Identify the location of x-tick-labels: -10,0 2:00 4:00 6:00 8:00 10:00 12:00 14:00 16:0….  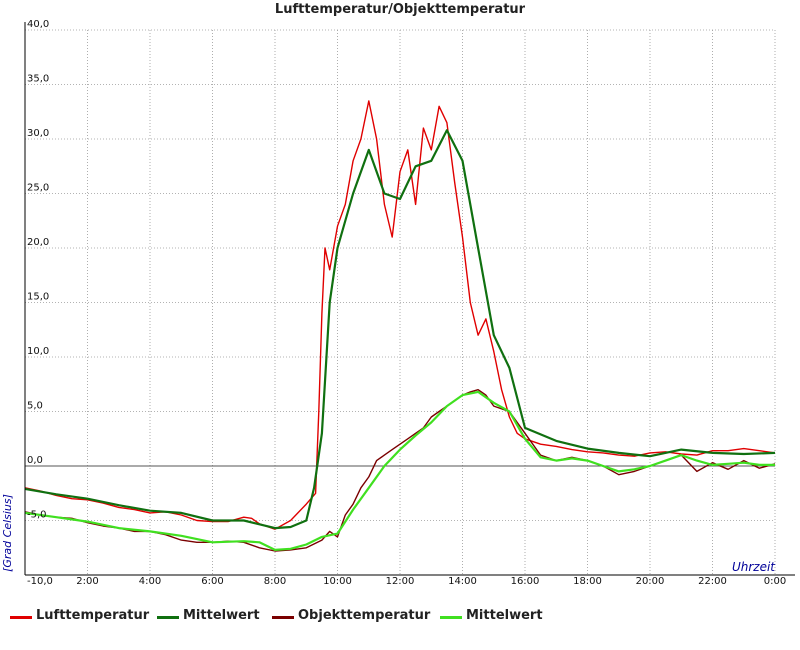
(406, 581).